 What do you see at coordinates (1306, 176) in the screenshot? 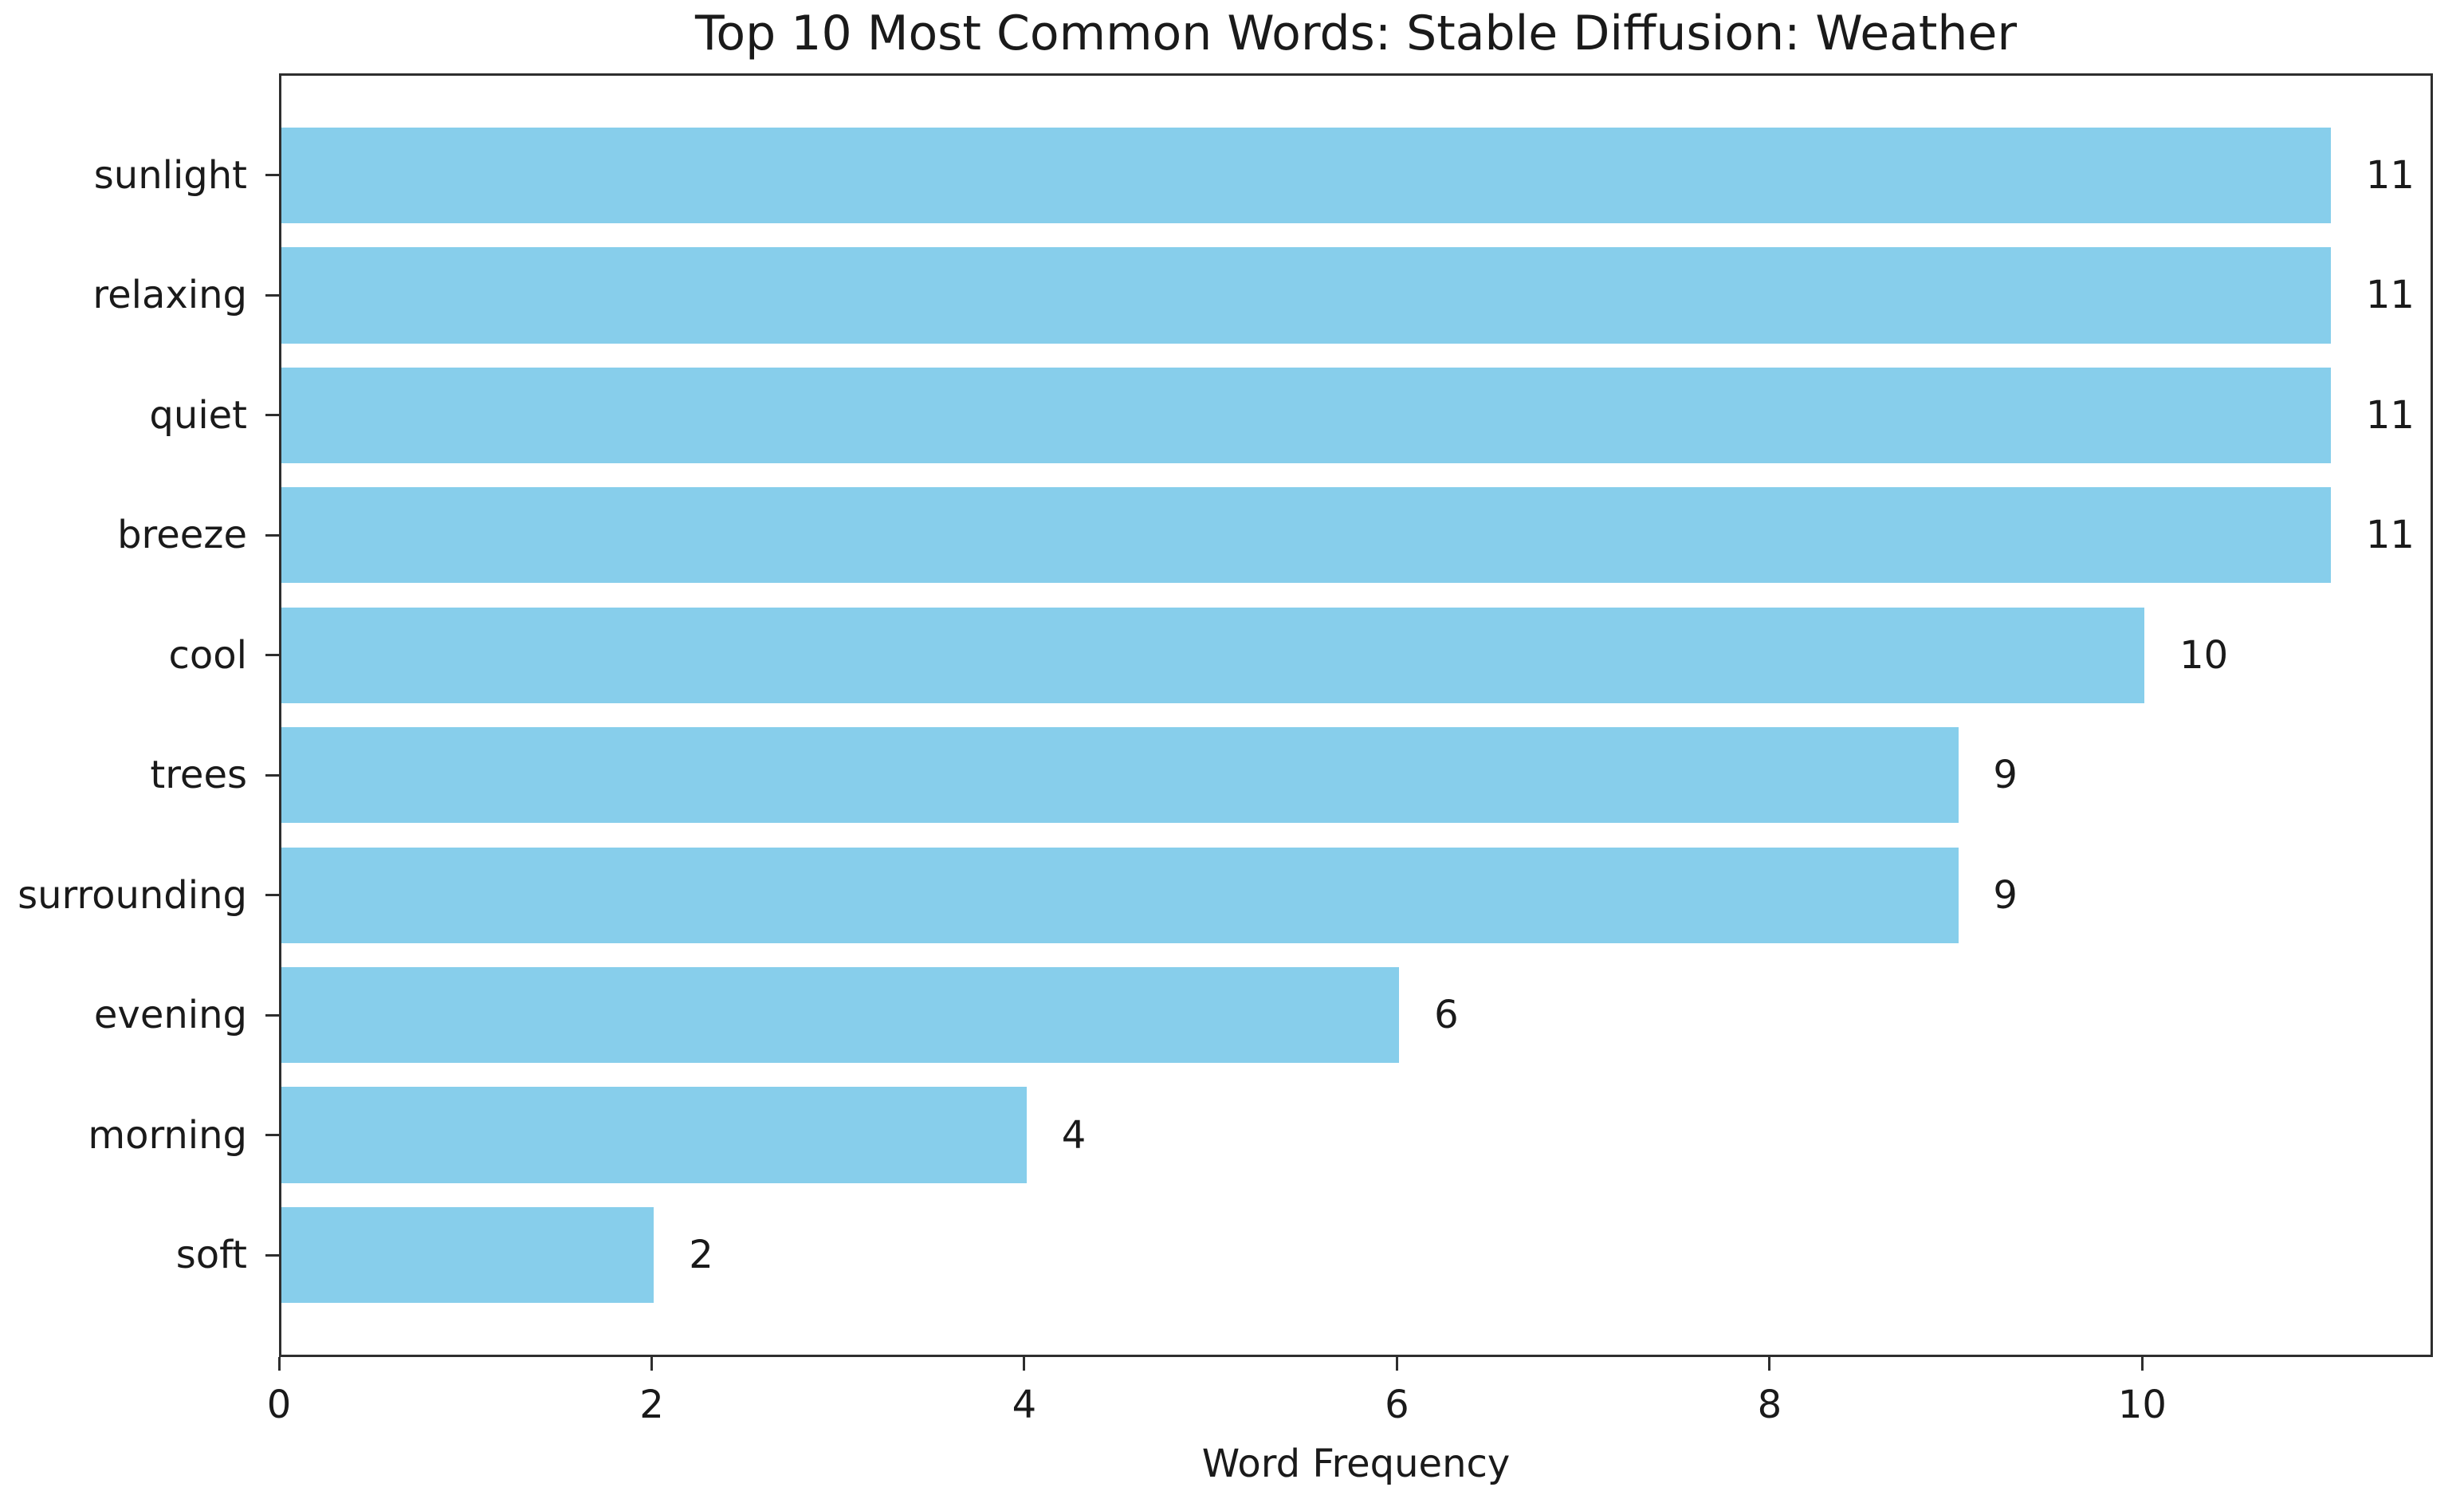
I see `bar-sunlight` at bounding box center [1306, 176].